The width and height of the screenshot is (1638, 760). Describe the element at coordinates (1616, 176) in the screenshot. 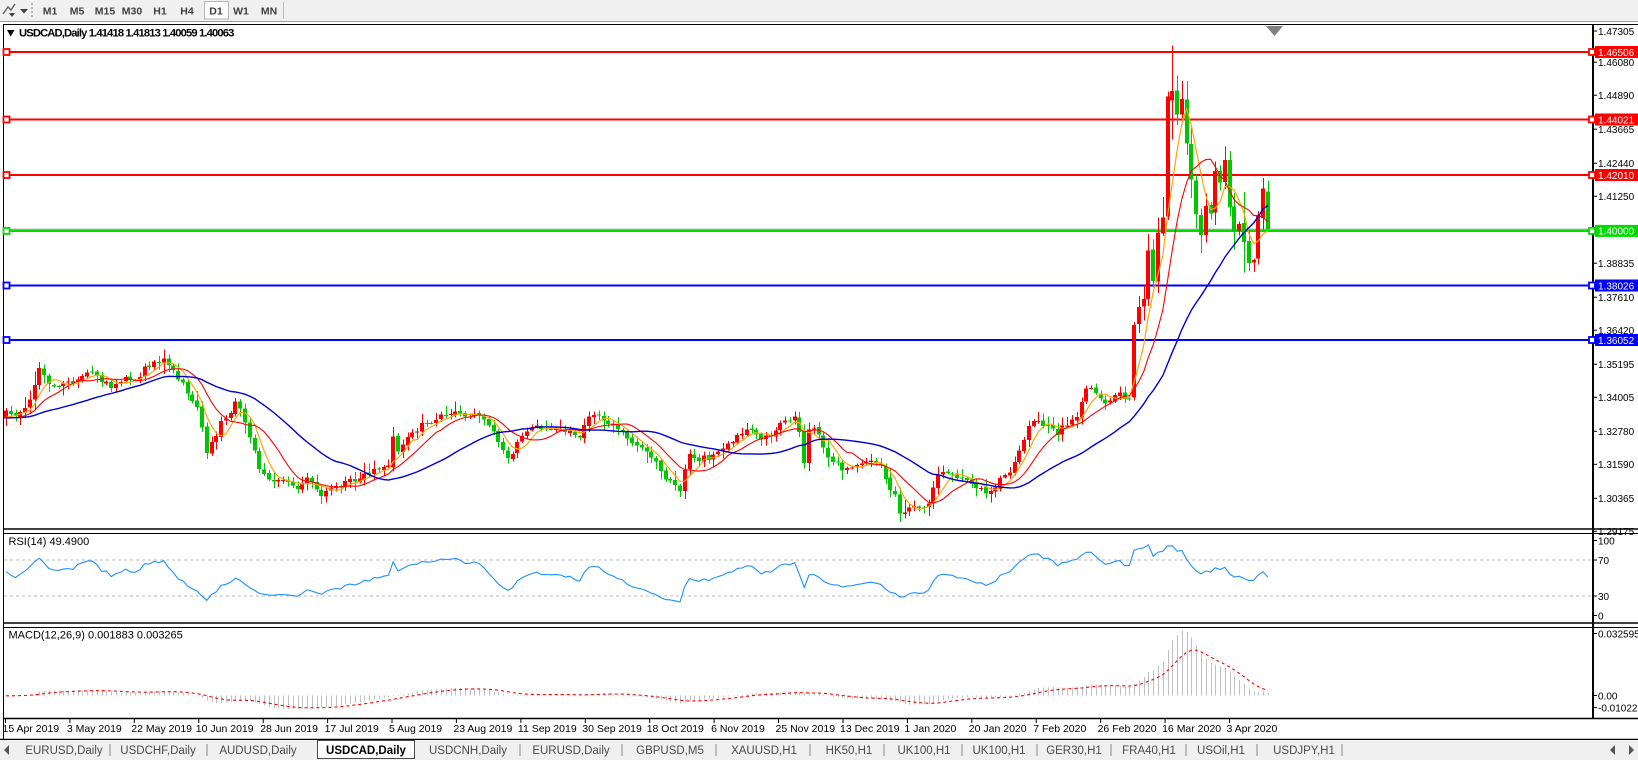

I see `svg-text: 1.42010` at that location.